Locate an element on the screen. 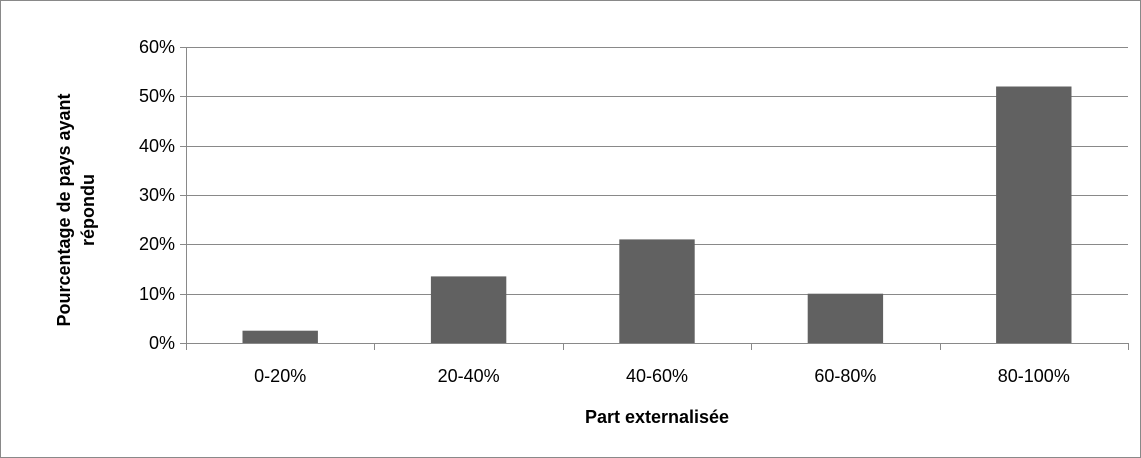  y-tick-label: 0% is located at coordinates (162, 343).